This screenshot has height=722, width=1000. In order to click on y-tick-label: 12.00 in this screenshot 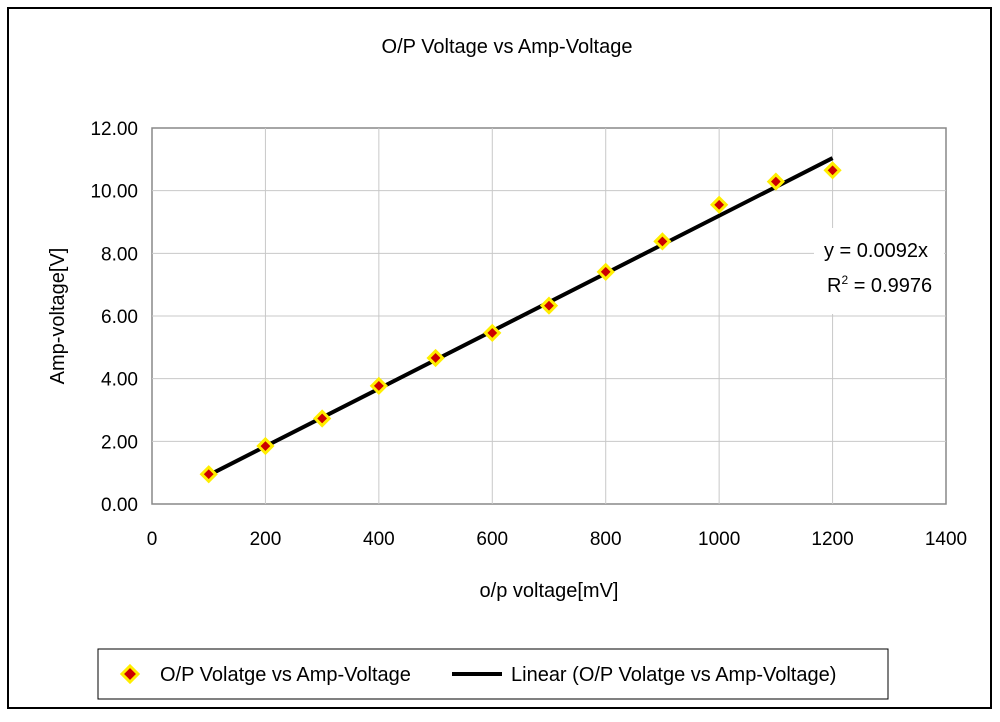, I will do `click(114, 129)`.